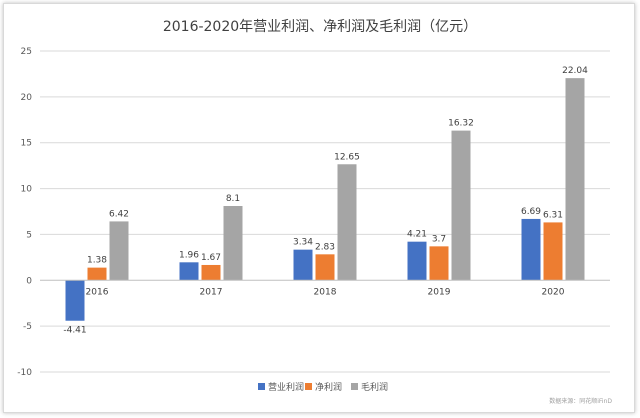  Describe the element at coordinates (29, 235) in the screenshot. I see `y-tick-label: 5` at that location.